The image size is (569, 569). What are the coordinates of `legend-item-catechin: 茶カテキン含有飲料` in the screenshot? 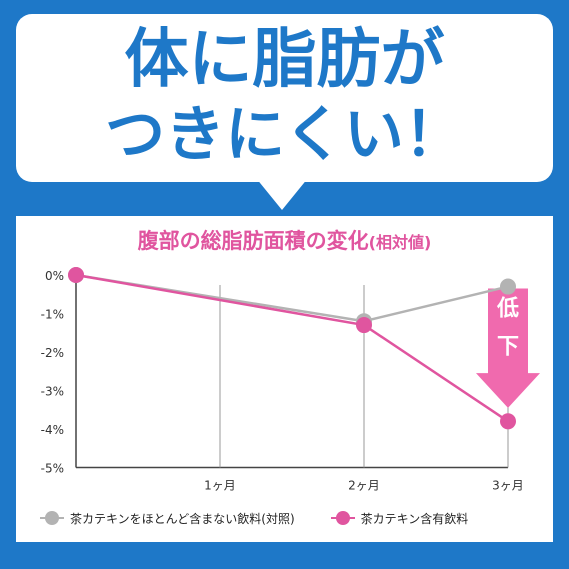 It's located at (399, 518).